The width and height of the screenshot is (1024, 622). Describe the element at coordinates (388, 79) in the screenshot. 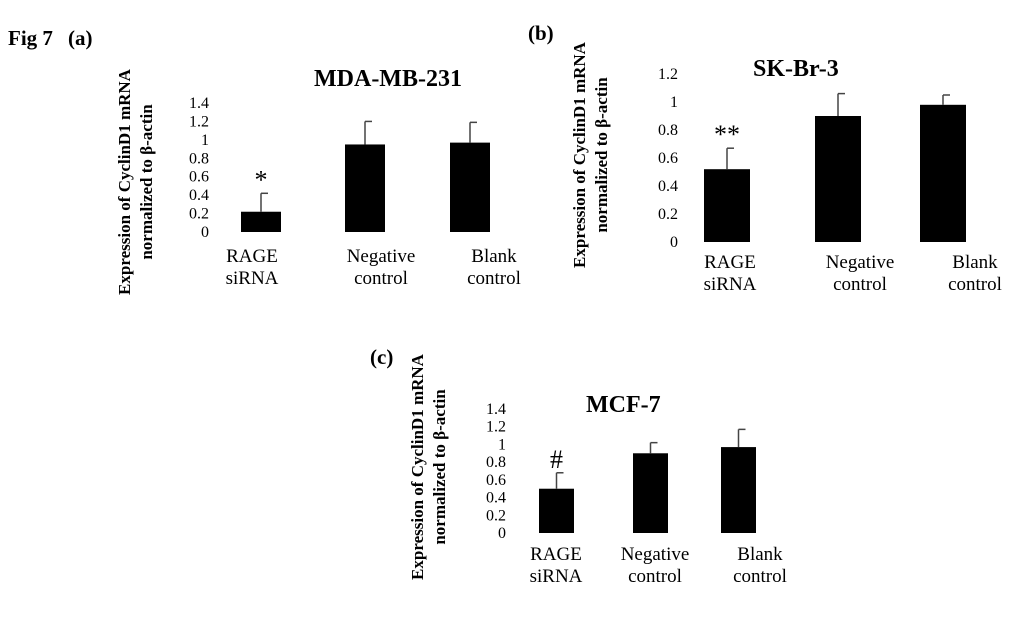

I see `chart-title: MDA-MB-231` at that location.